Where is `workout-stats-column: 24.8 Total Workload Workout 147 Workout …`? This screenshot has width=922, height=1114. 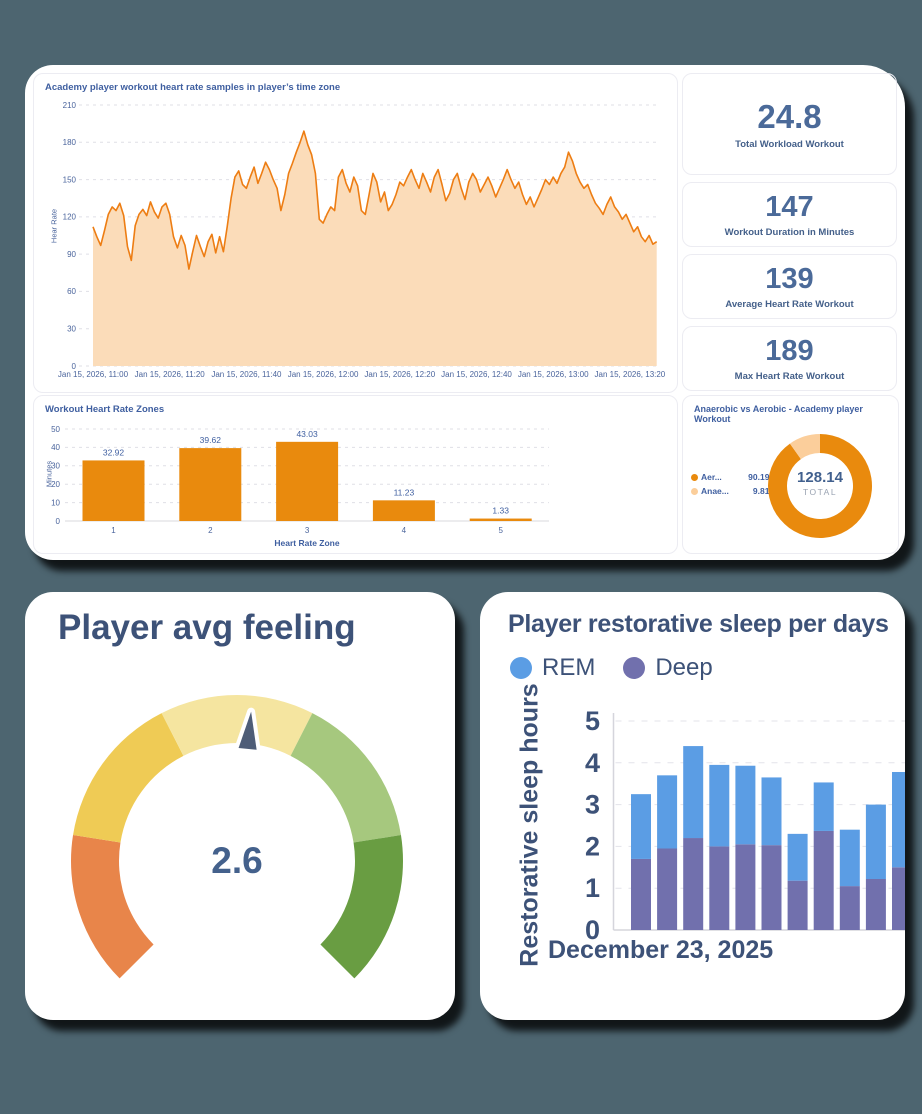
workout-stats-column: 24.8 Total Workload Workout 147 Workout … is located at coordinates (789, 232).